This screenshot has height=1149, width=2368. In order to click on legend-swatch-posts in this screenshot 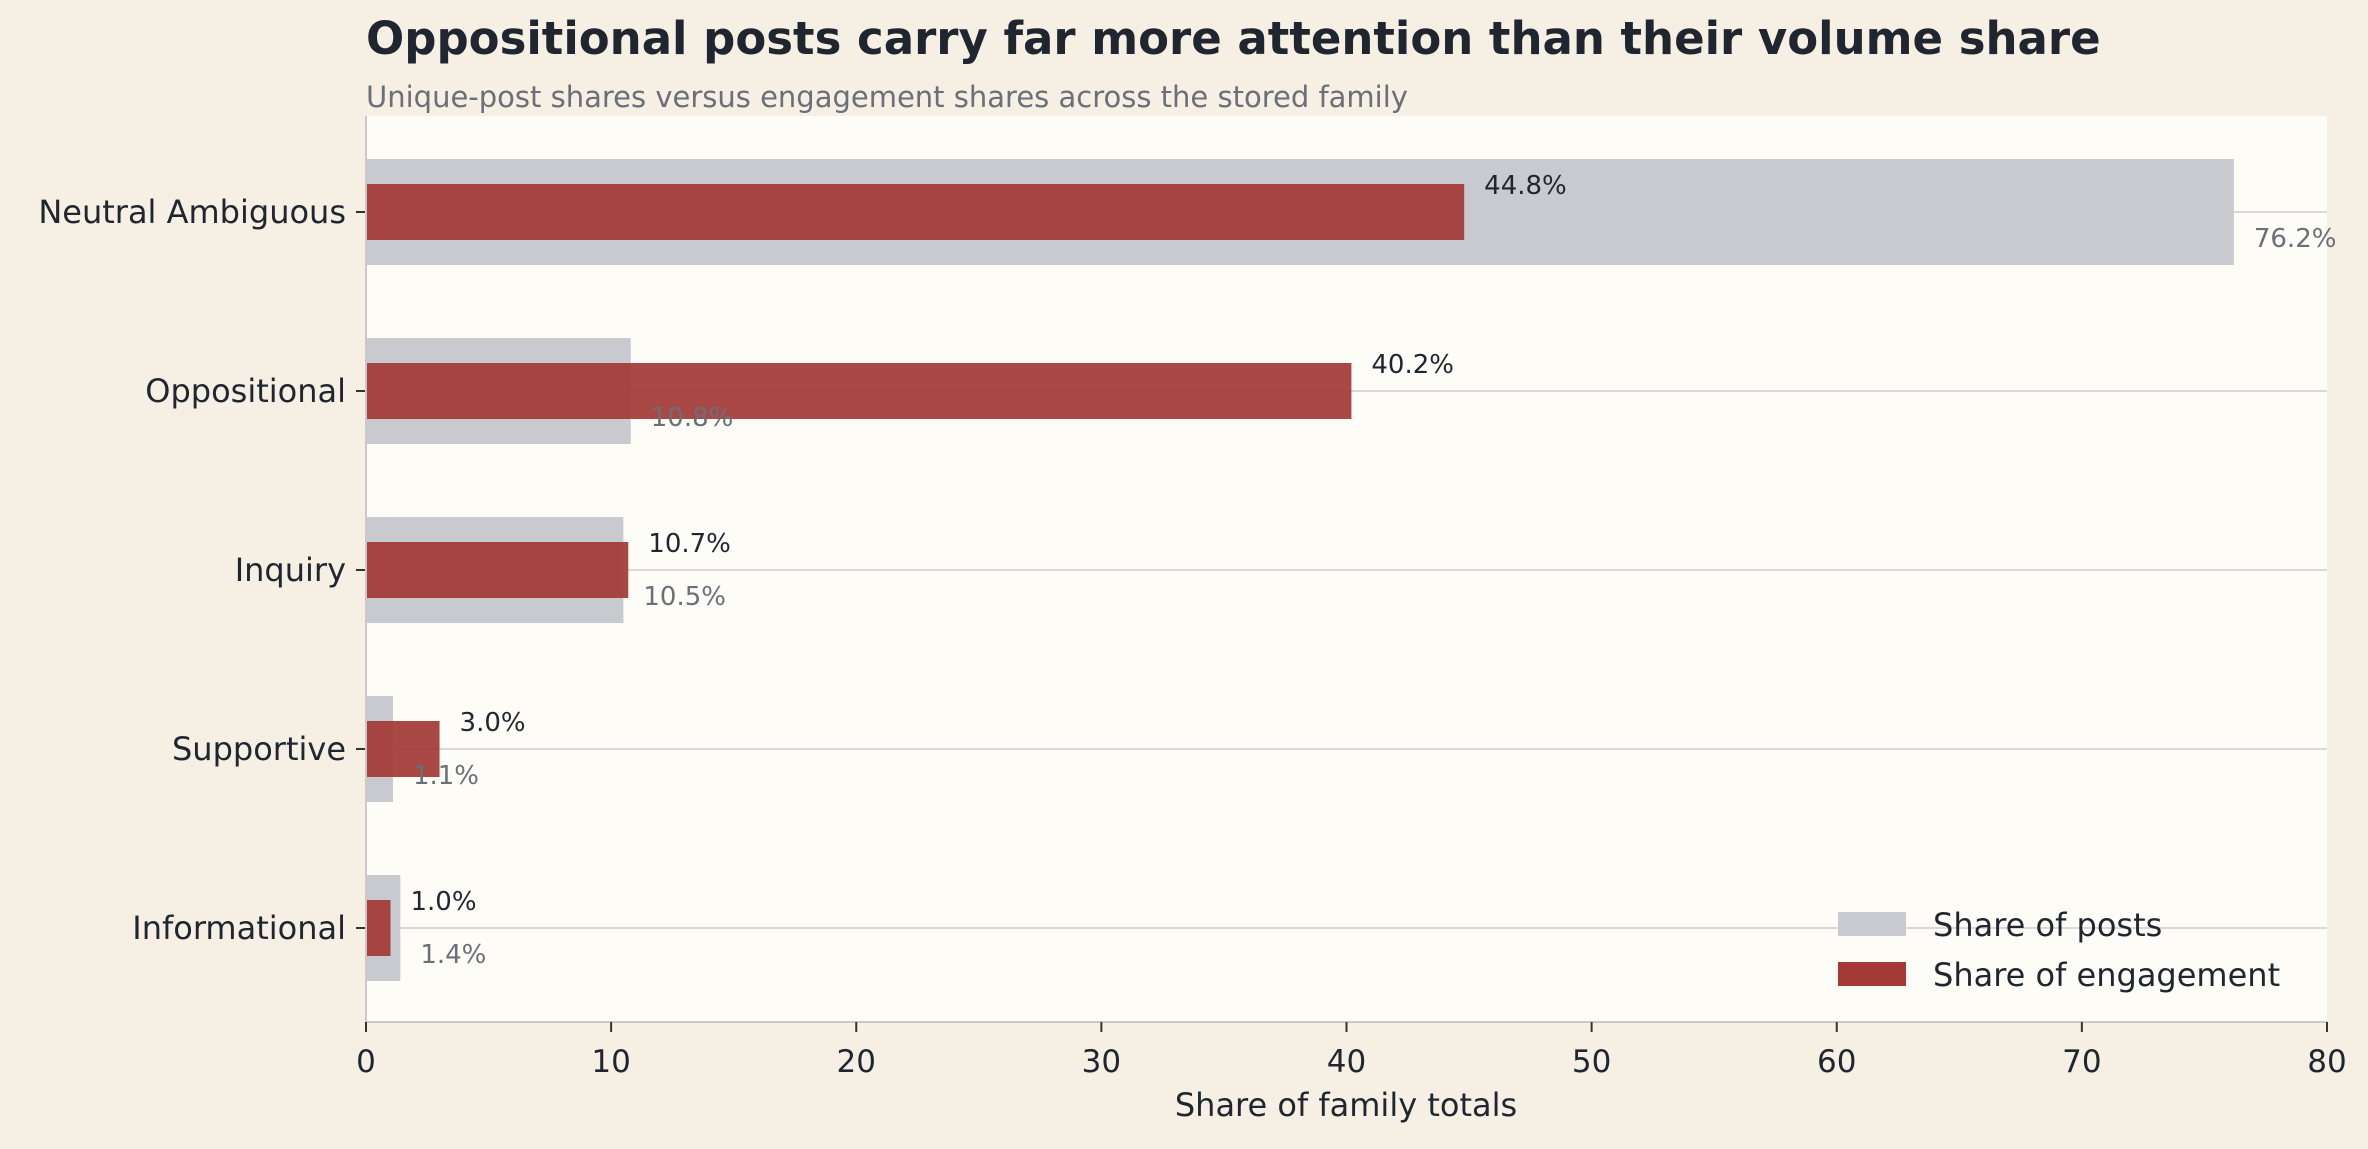, I will do `click(1872, 924)`.